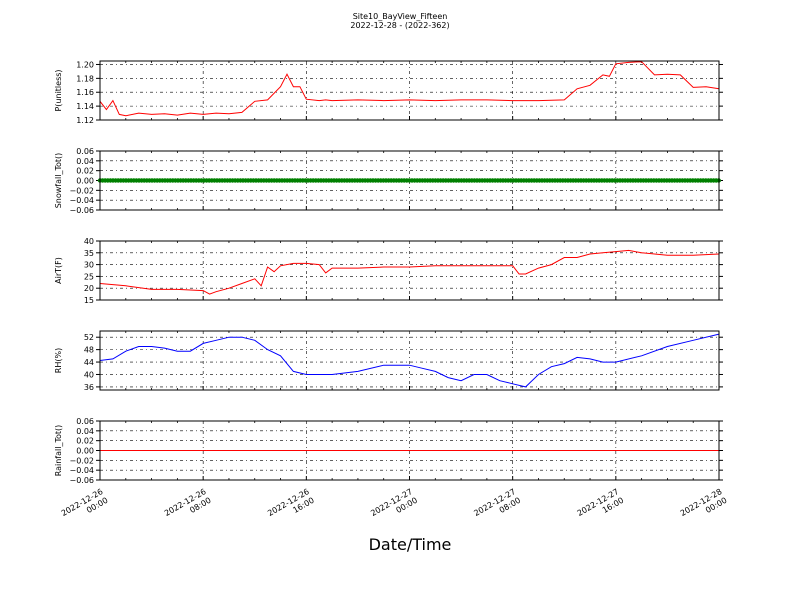 This screenshot has width=800, height=600. I want to click on y-axis-label: Snowfall_Tot(), so click(58, 181).